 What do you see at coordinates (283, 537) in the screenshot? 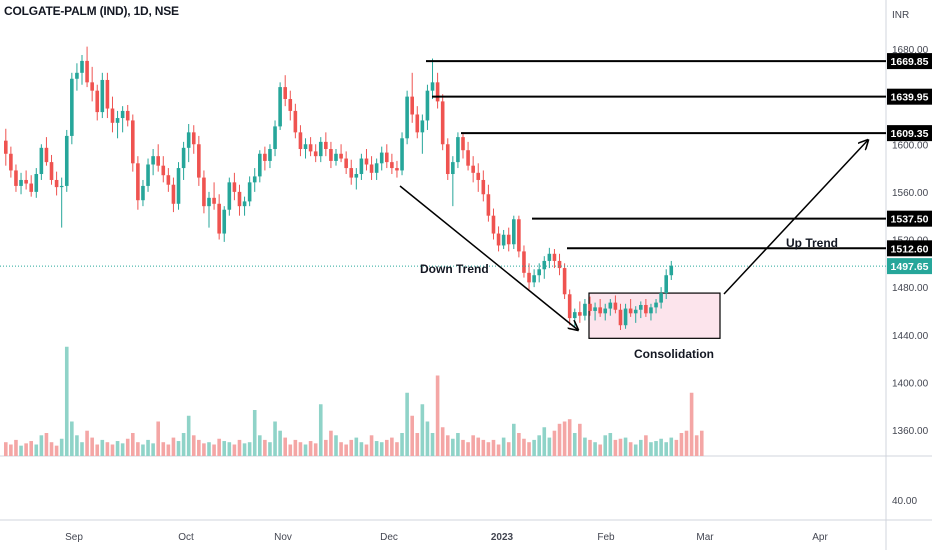
I see `time-tick-label: Nov` at bounding box center [283, 537].